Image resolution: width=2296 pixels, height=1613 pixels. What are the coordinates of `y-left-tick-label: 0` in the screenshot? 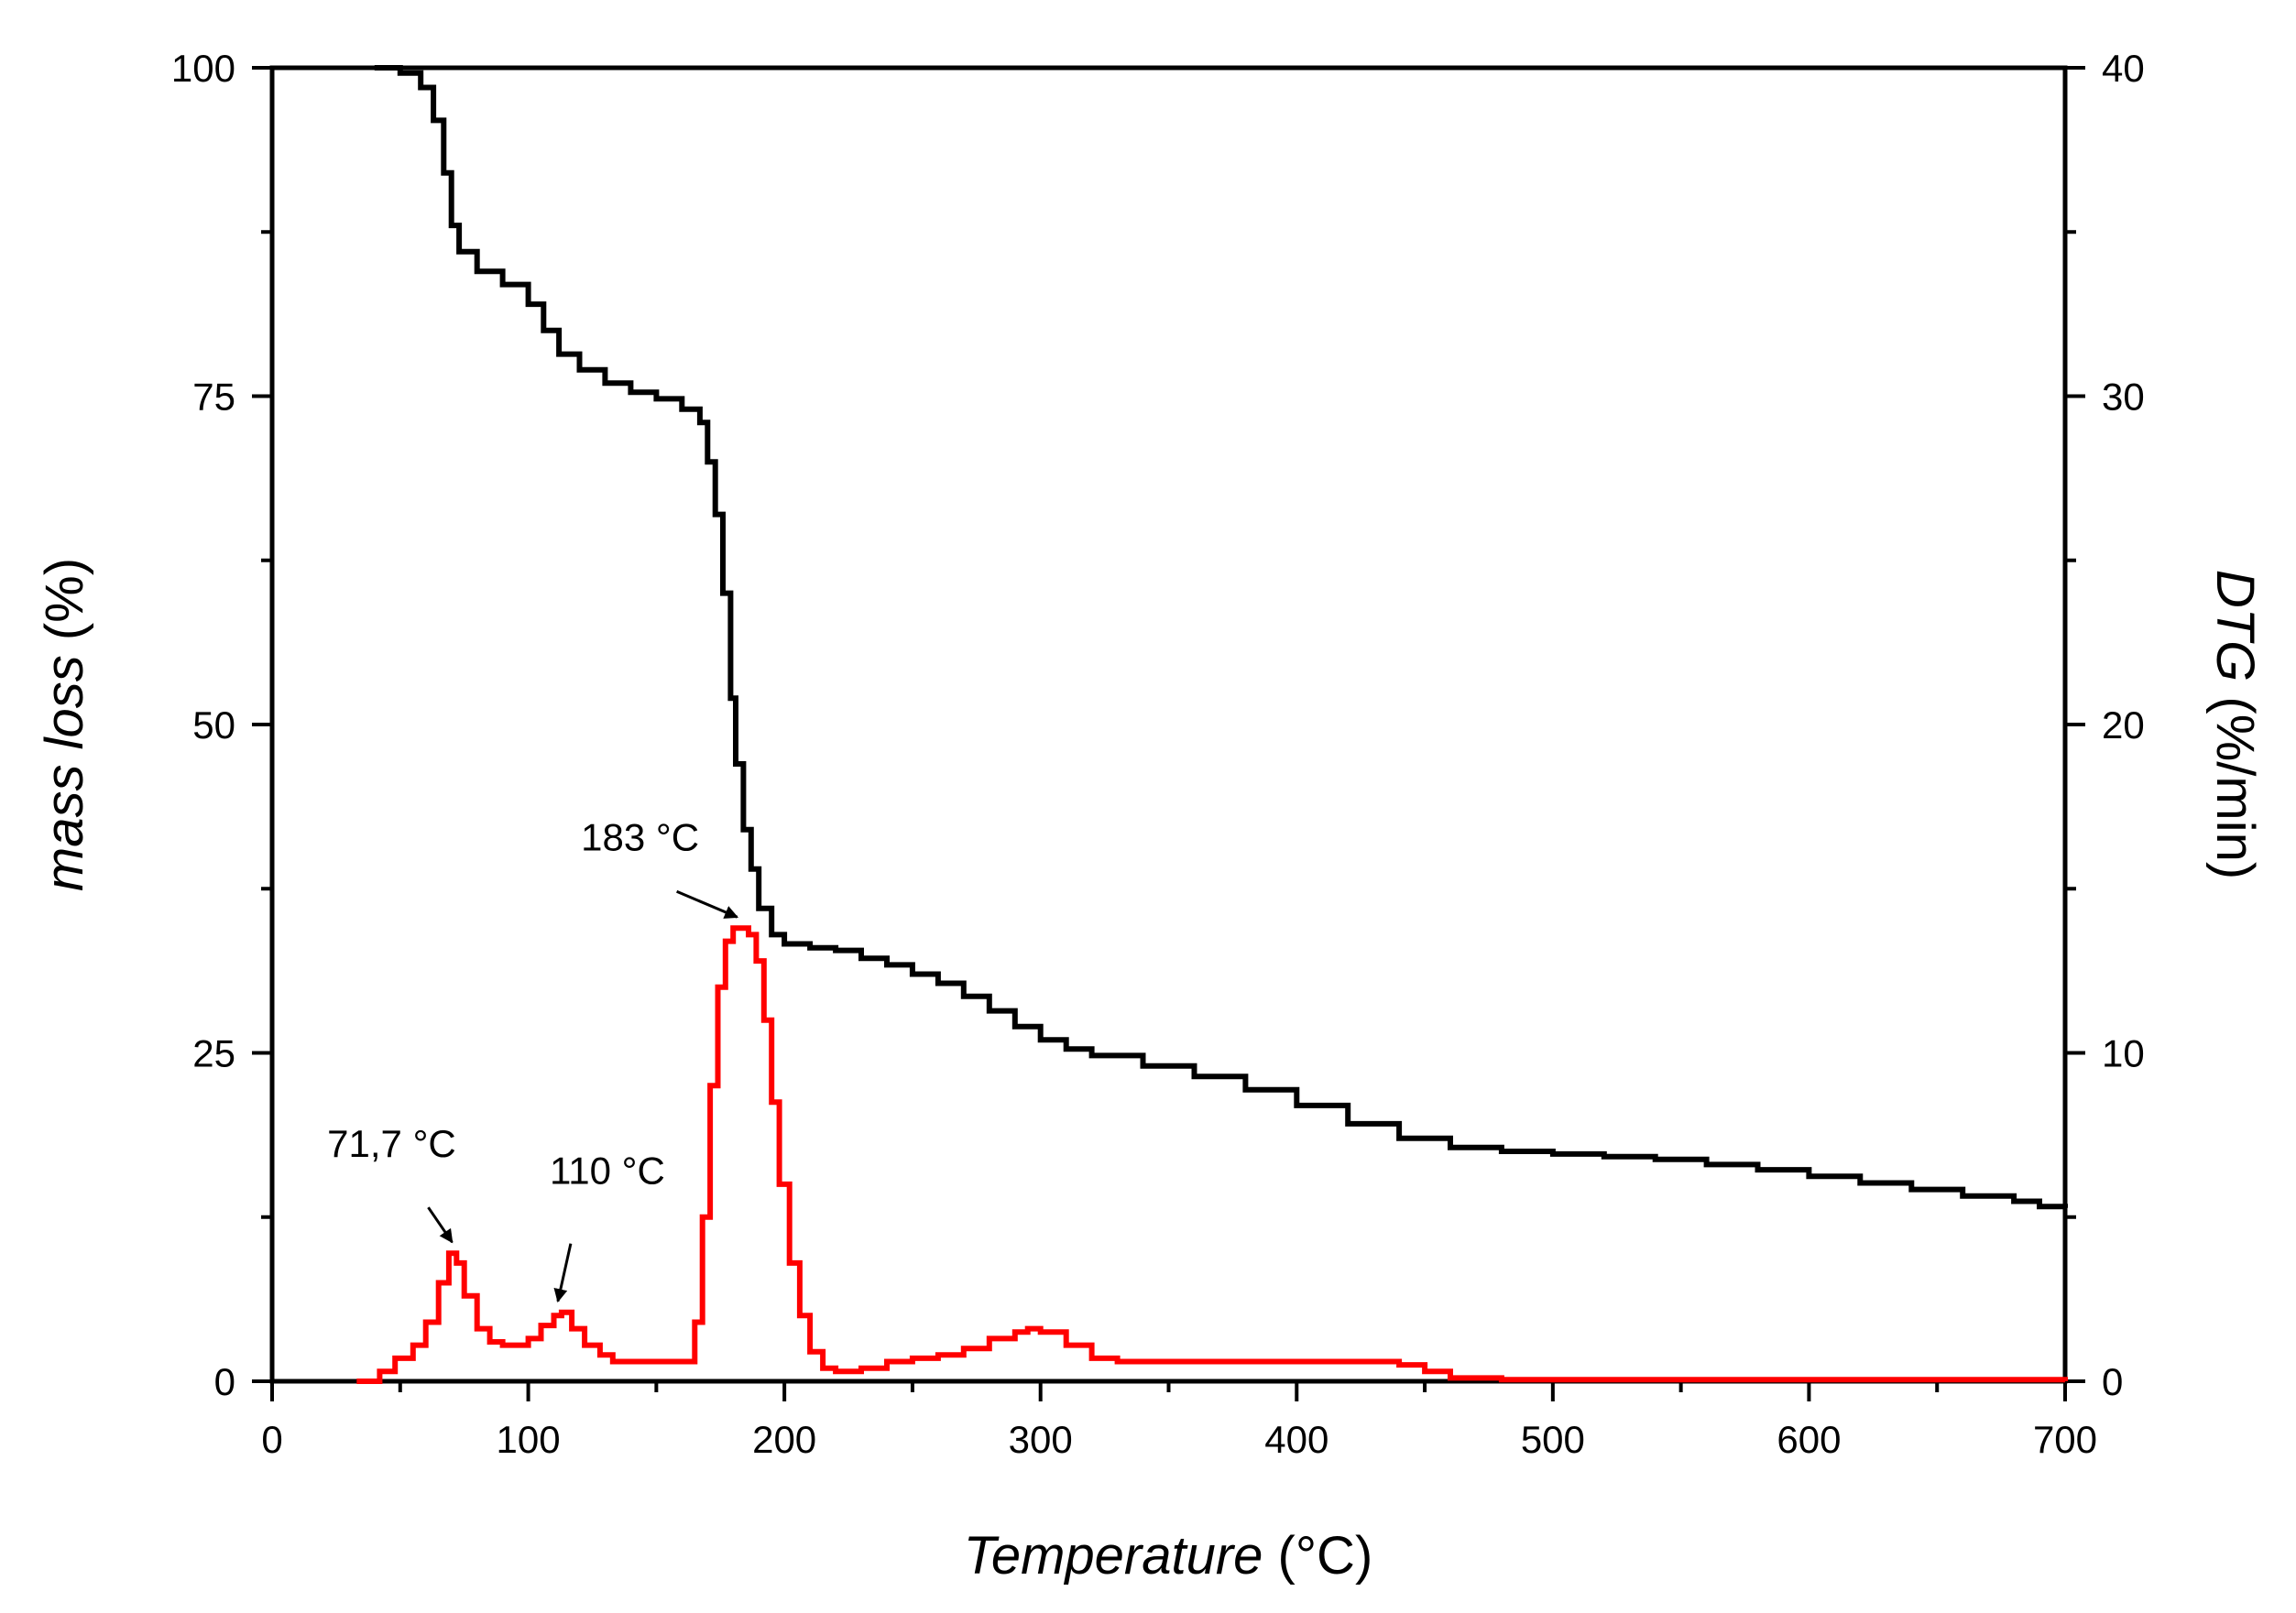 It's located at (225, 1381).